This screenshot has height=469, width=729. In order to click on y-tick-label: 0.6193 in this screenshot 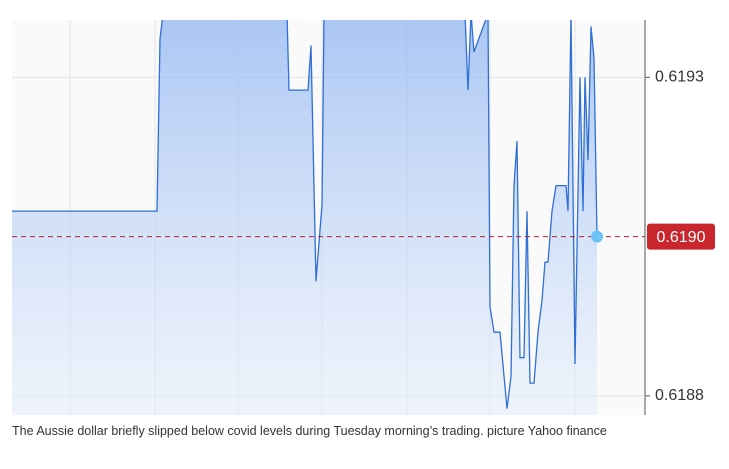, I will do `click(679, 77)`.